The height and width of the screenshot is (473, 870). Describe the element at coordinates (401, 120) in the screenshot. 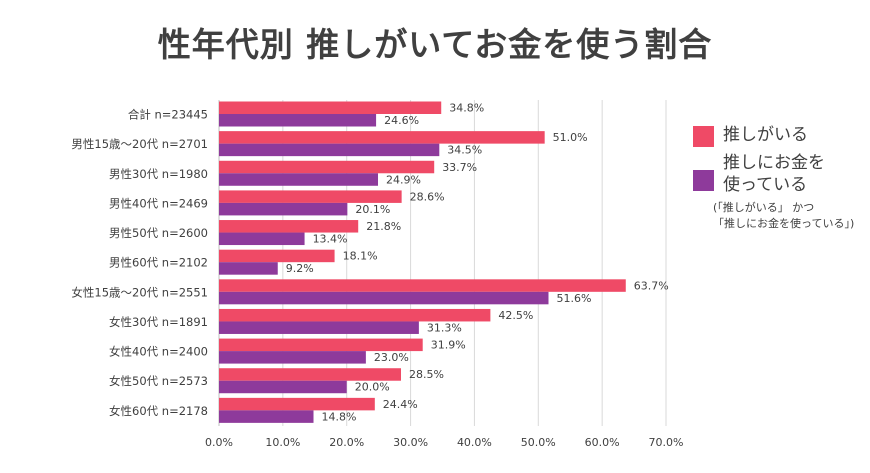

I see `data-label: 24.6%` at that location.